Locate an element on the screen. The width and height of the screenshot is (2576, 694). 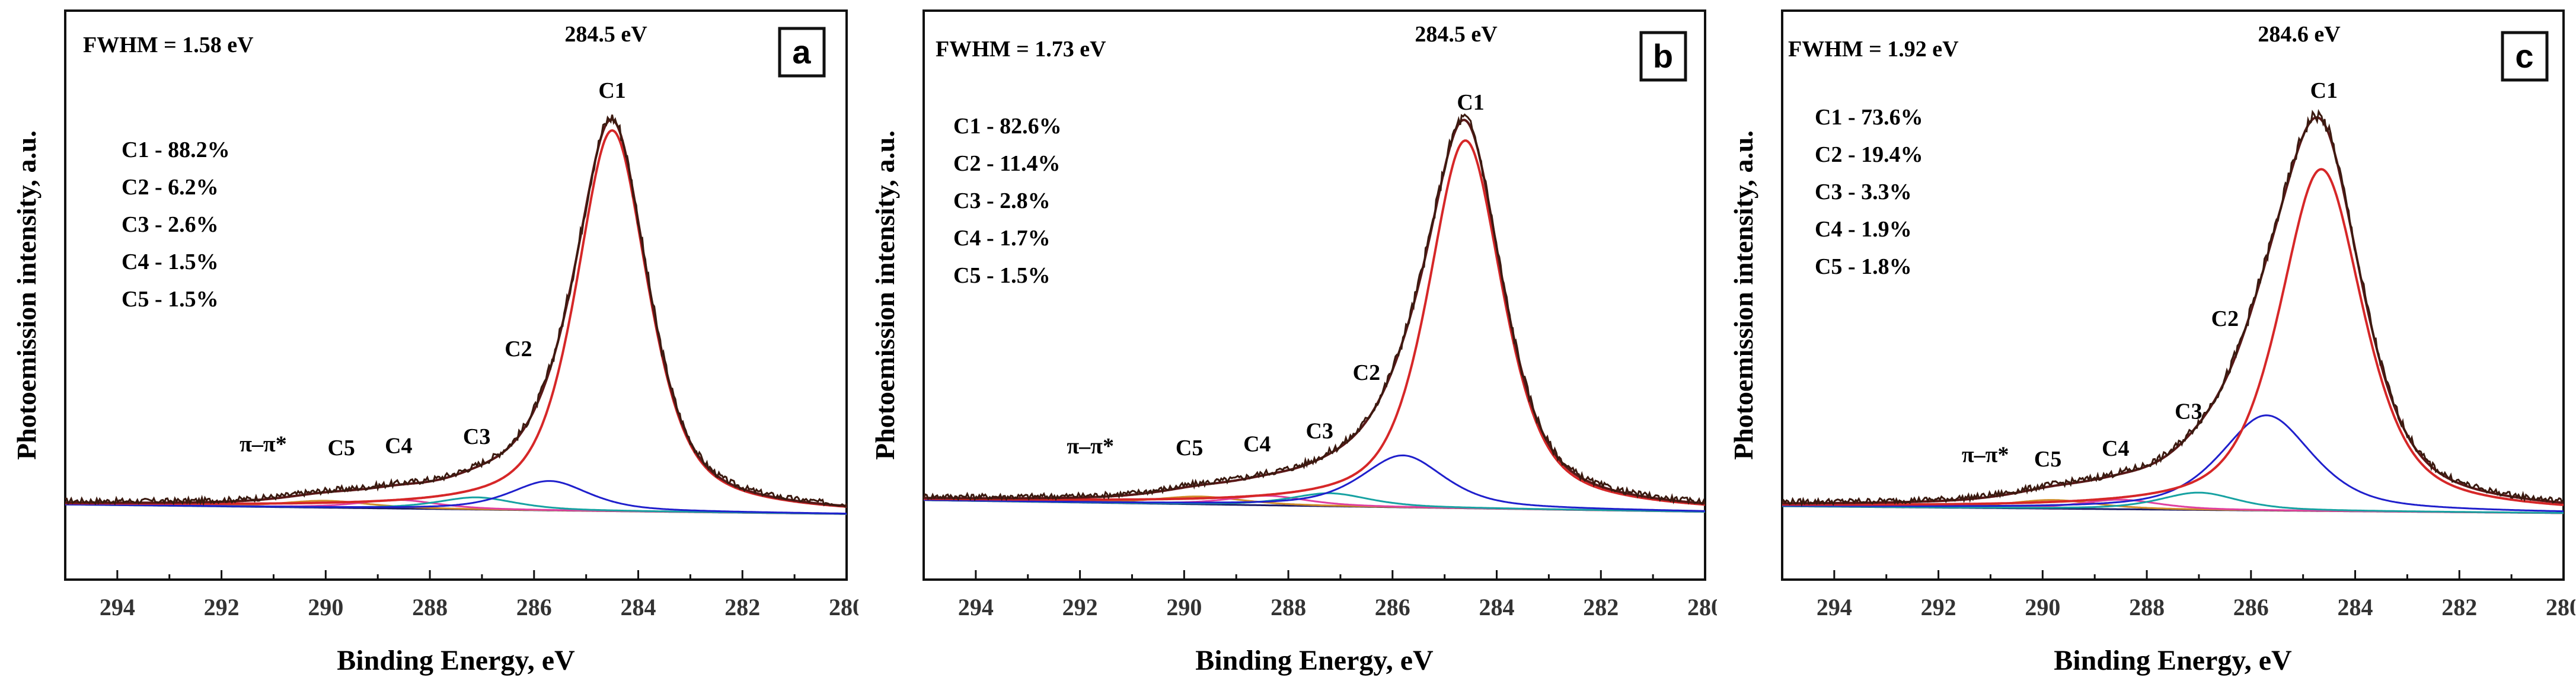
composition-line: C1 - 82.6% is located at coordinates (1007, 126).